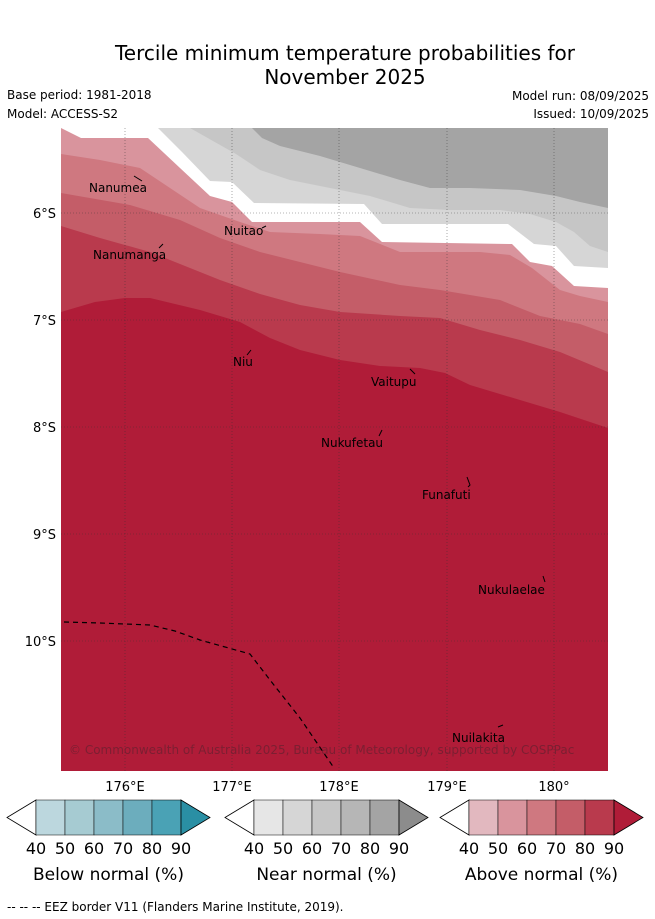 This screenshot has height=919, width=655. What do you see at coordinates (79, 95) in the screenshot?
I see `base-period: Base period: 1981-2018` at bounding box center [79, 95].